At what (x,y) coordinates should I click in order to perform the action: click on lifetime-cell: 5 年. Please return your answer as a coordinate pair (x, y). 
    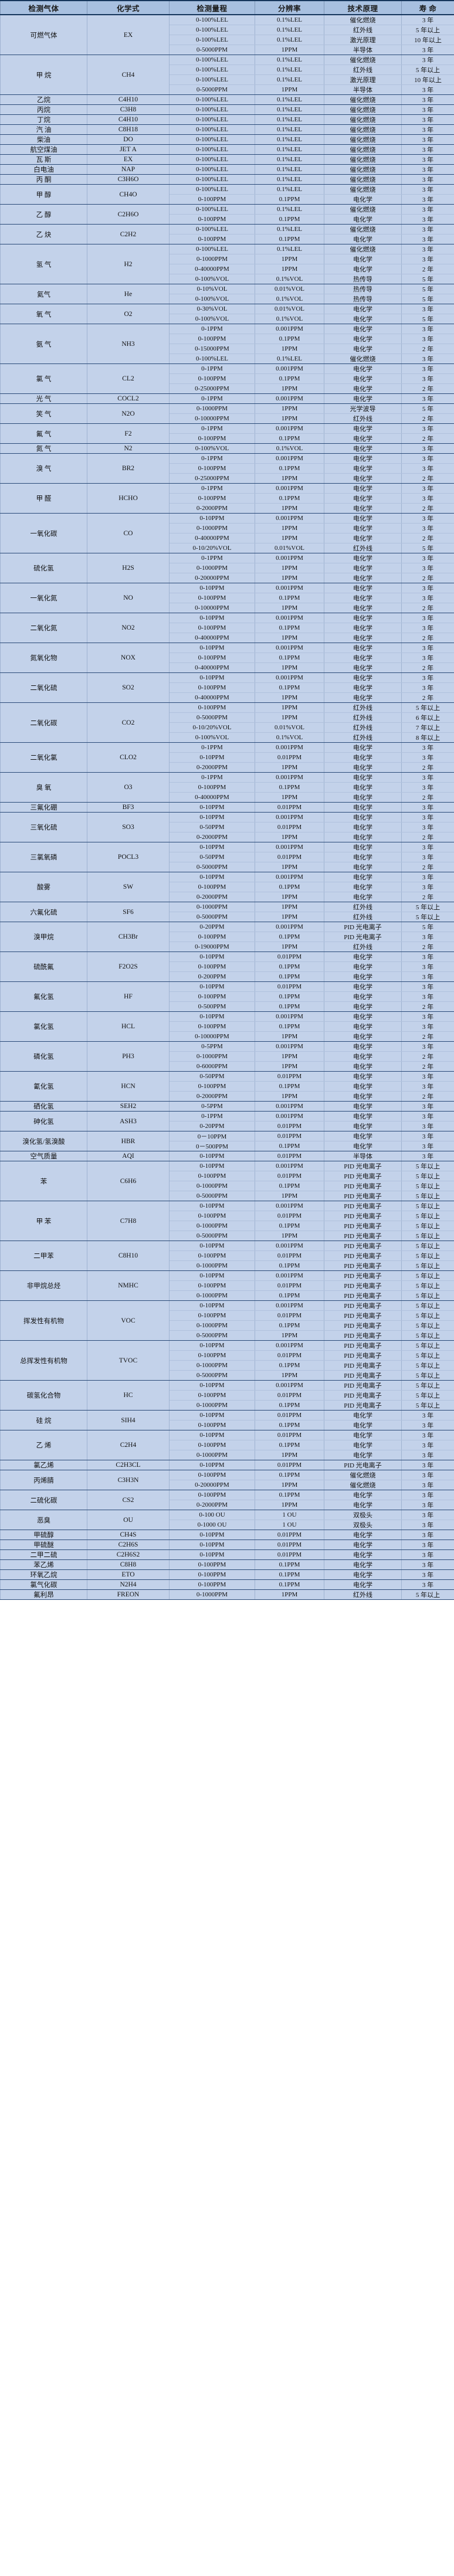
    Looking at the image, I should click on (427, 548).